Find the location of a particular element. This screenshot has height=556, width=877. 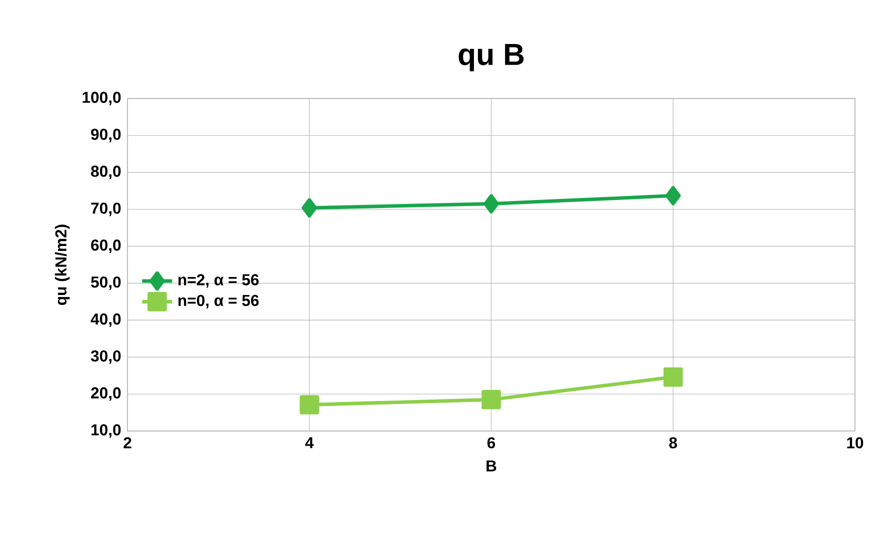

y-tick-label: 10,0 is located at coordinates (106, 431).